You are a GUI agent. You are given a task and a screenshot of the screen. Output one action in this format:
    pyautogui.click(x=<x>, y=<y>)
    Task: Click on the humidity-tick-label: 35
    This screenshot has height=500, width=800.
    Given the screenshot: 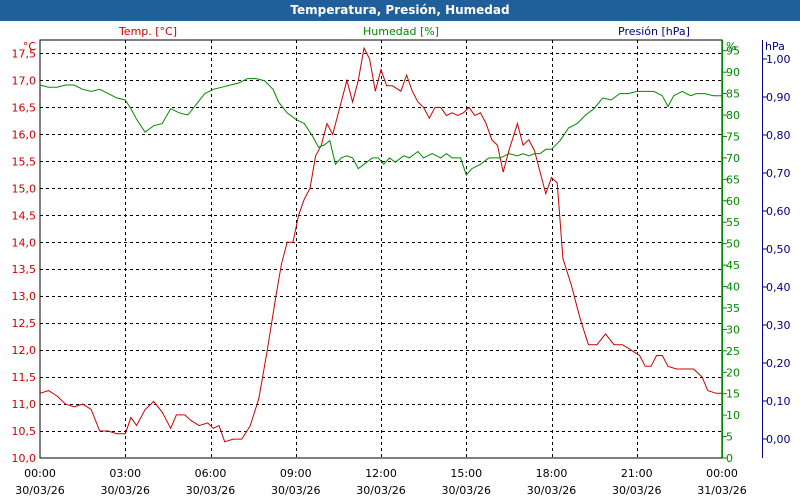 What is the action you would take?
    pyautogui.click(x=733, y=308)
    